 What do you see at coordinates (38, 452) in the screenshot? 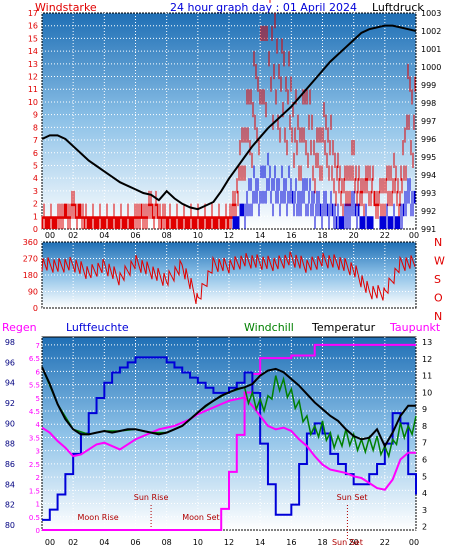
I see `regen-tick-label: 3` at bounding box center [38, 452].